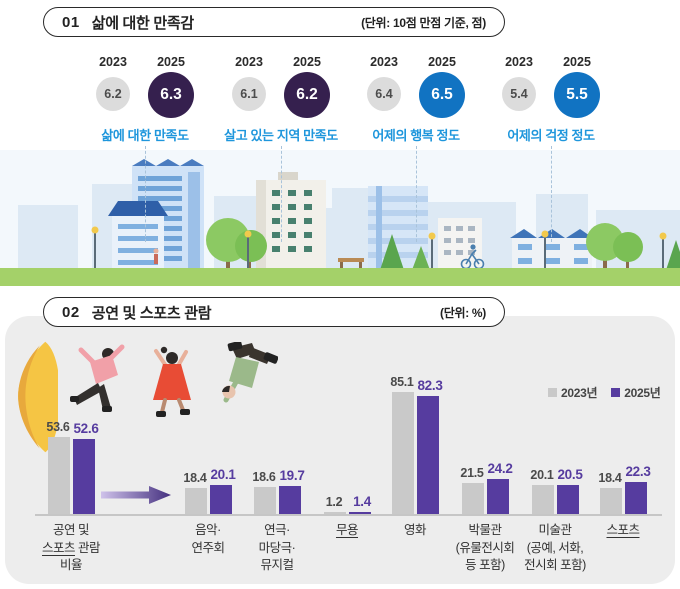  Describe the element at coordinates (485, 566) in the screenshot. I see `category-label-line: 등 포함)` at that location.